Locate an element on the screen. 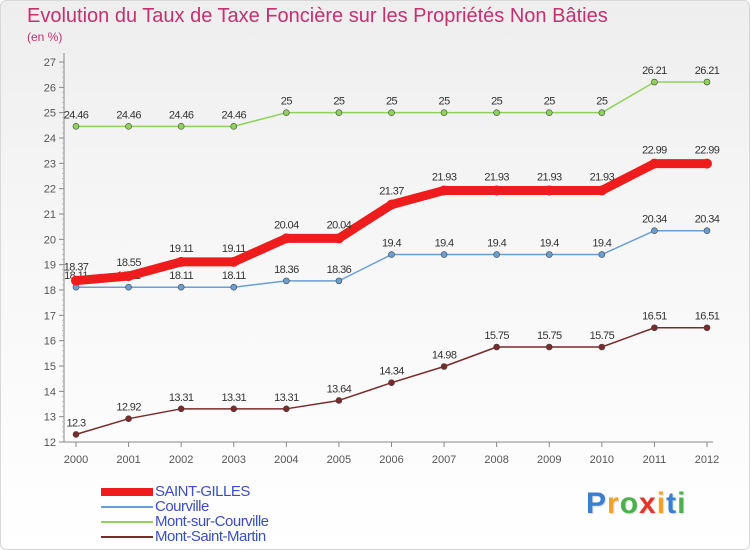  data-label: 14.34 is located at coordinates (391, 372).